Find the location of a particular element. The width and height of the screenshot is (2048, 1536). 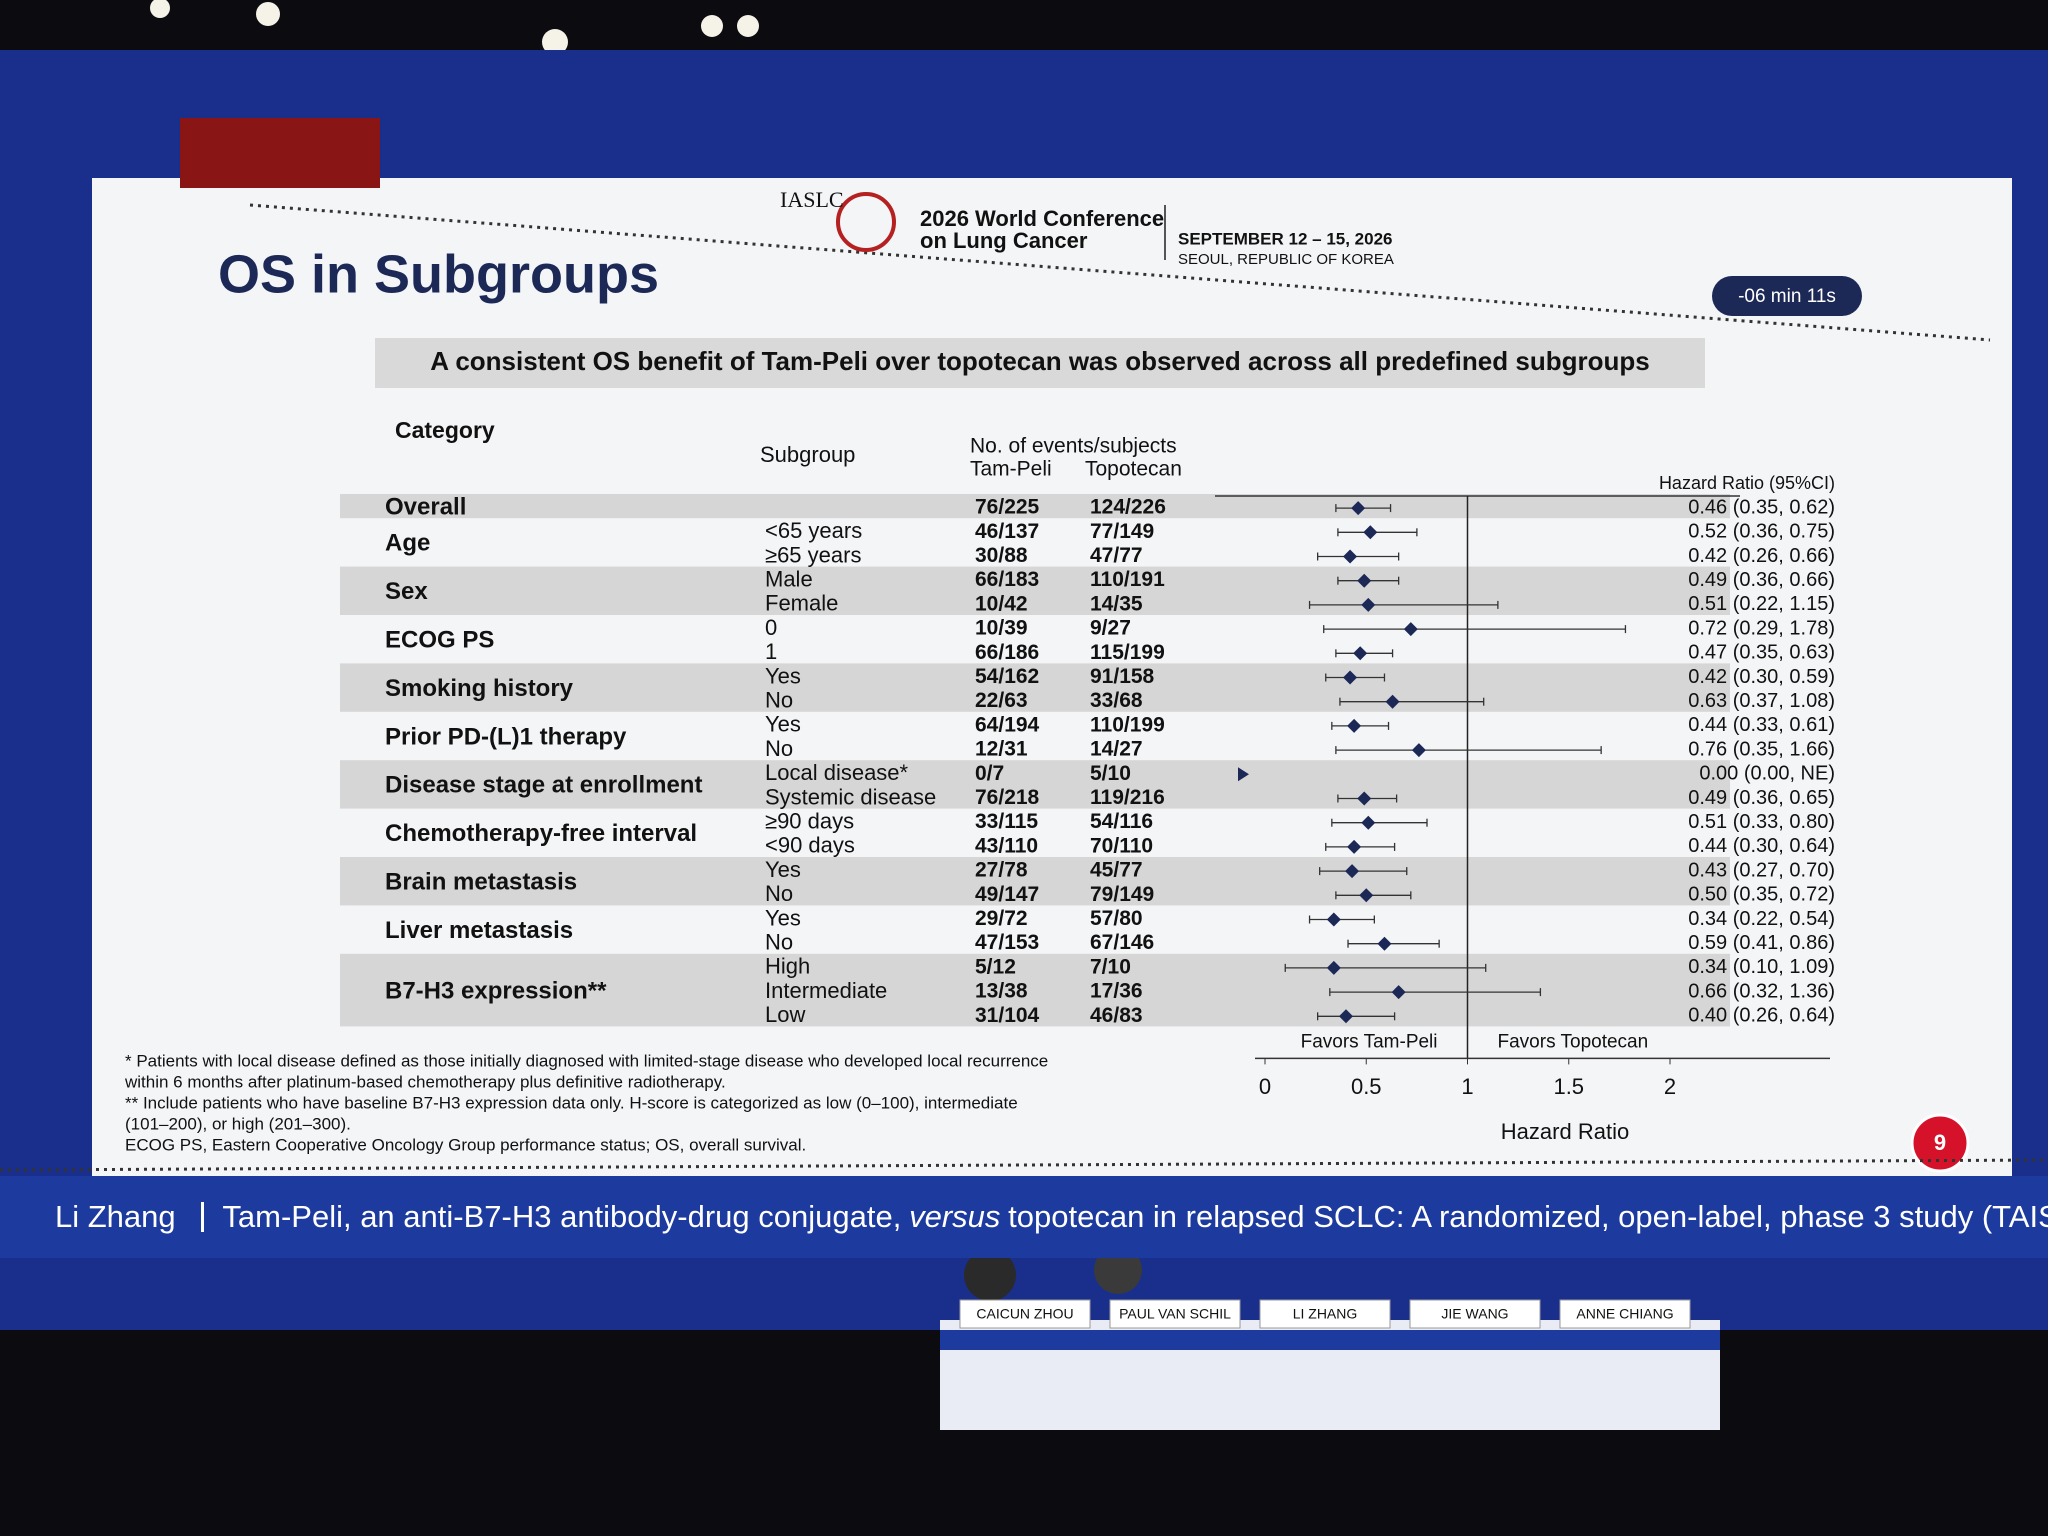

category-label: Age is located at coordinates (407, 543).